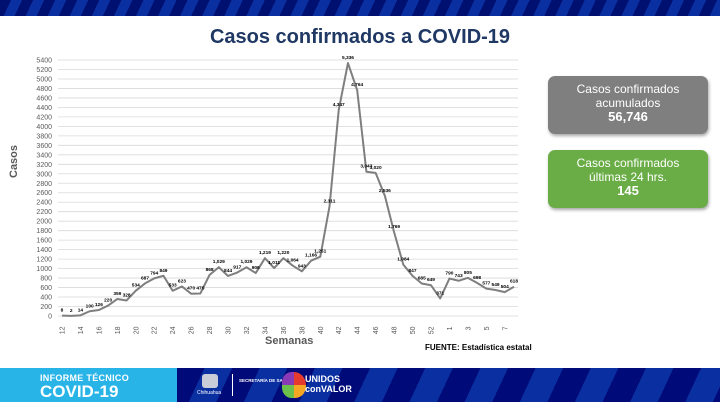 The width and height of the screenshot is (720, 405). Describe the element at coordinates (302, 330) in the screenshot. I see `x-tick-label: 38` at that location.